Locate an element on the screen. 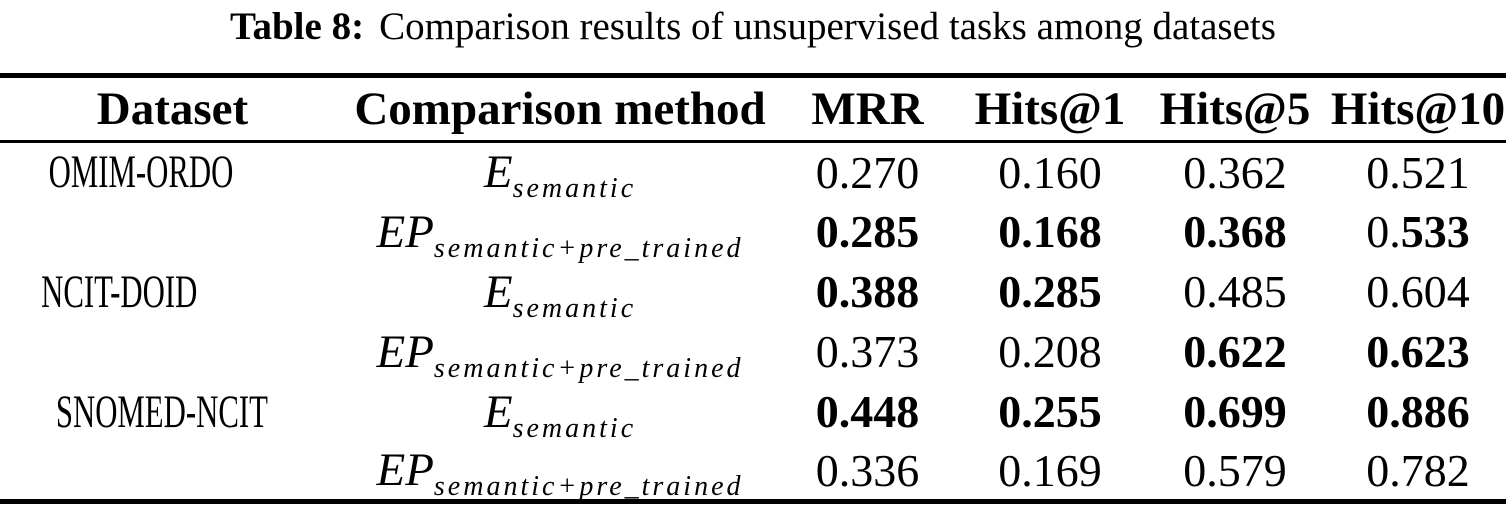  metric-value-cell: 0.782 is located at coordinates (1418, 472).